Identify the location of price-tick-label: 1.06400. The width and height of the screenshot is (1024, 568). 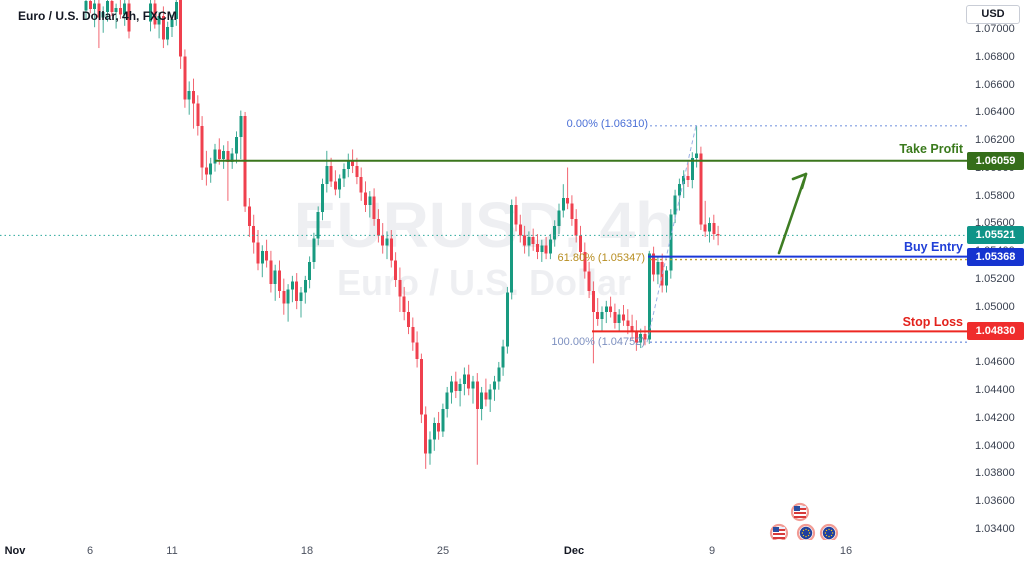
(995, 112).